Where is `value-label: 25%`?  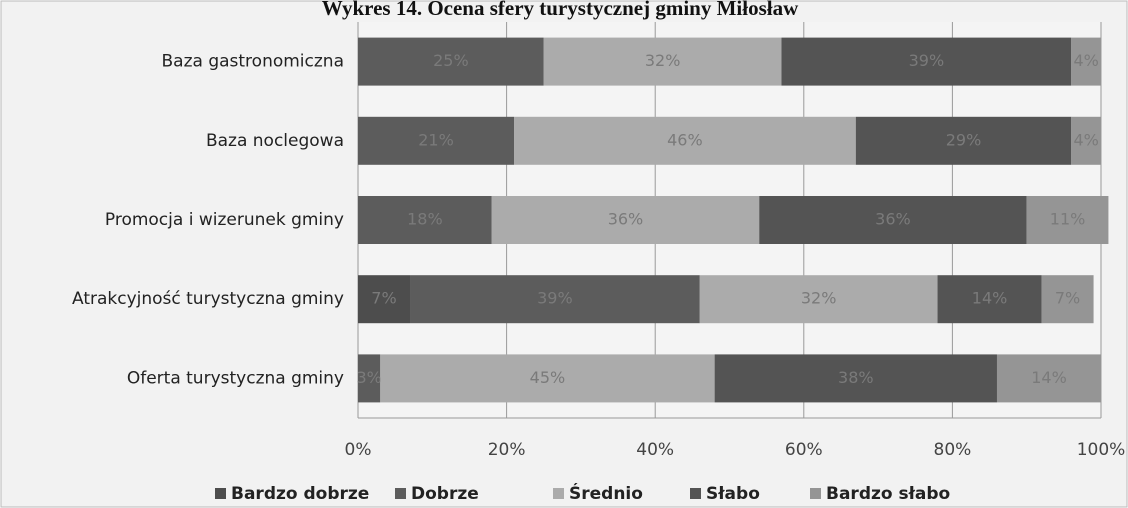 value-label: 25% is located at coordinates (451, 60).